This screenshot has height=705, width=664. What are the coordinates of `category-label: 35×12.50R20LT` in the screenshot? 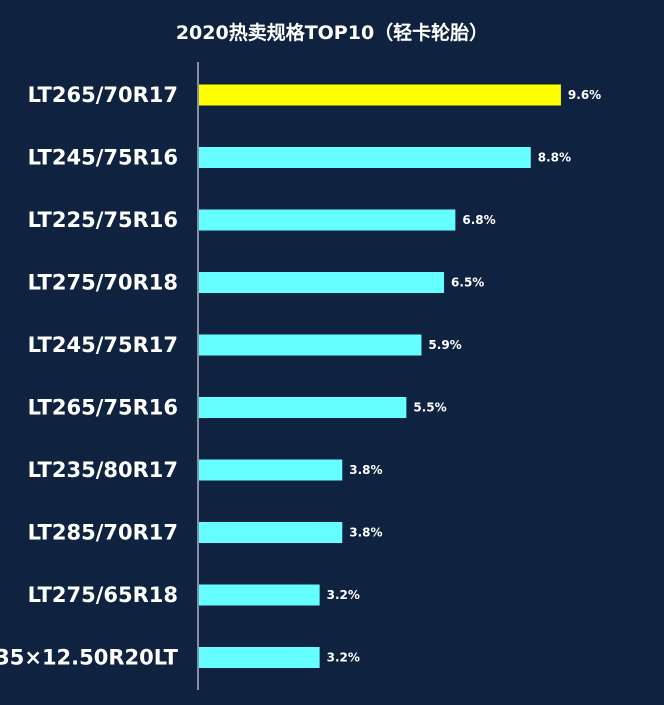 It's located at (89, 658).